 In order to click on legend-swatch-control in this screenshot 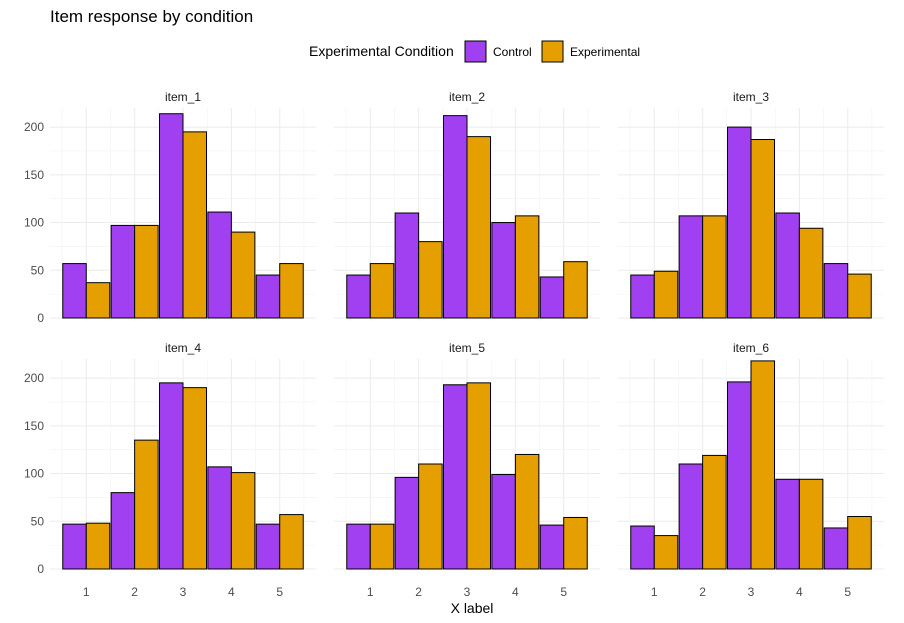, I will do `click(475, 51)`.